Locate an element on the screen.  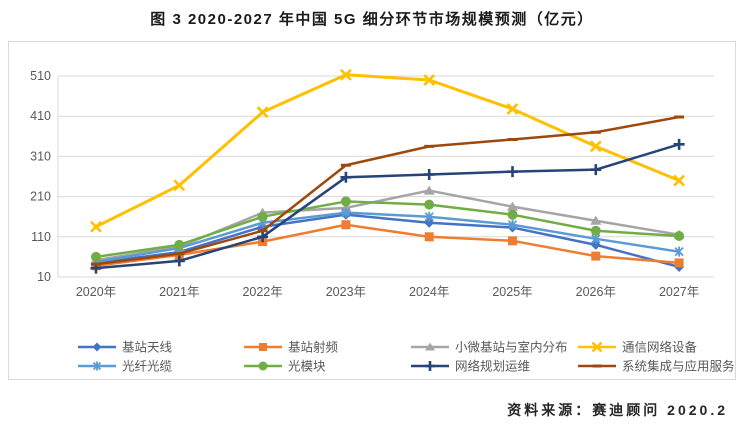
y-tick-label: 410 is located at coordinates (40, 116).